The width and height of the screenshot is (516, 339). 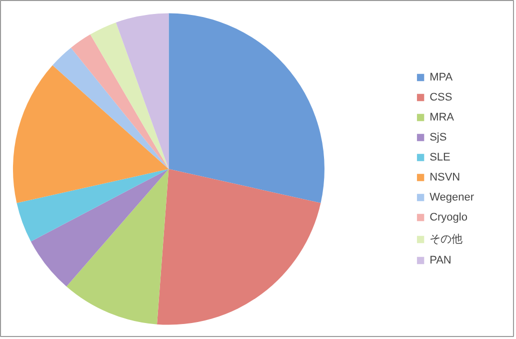 What do you see at coordinates (441, 77) in the screenshot?
I see `legend-label: MPA` at bounding box center [441, 77].